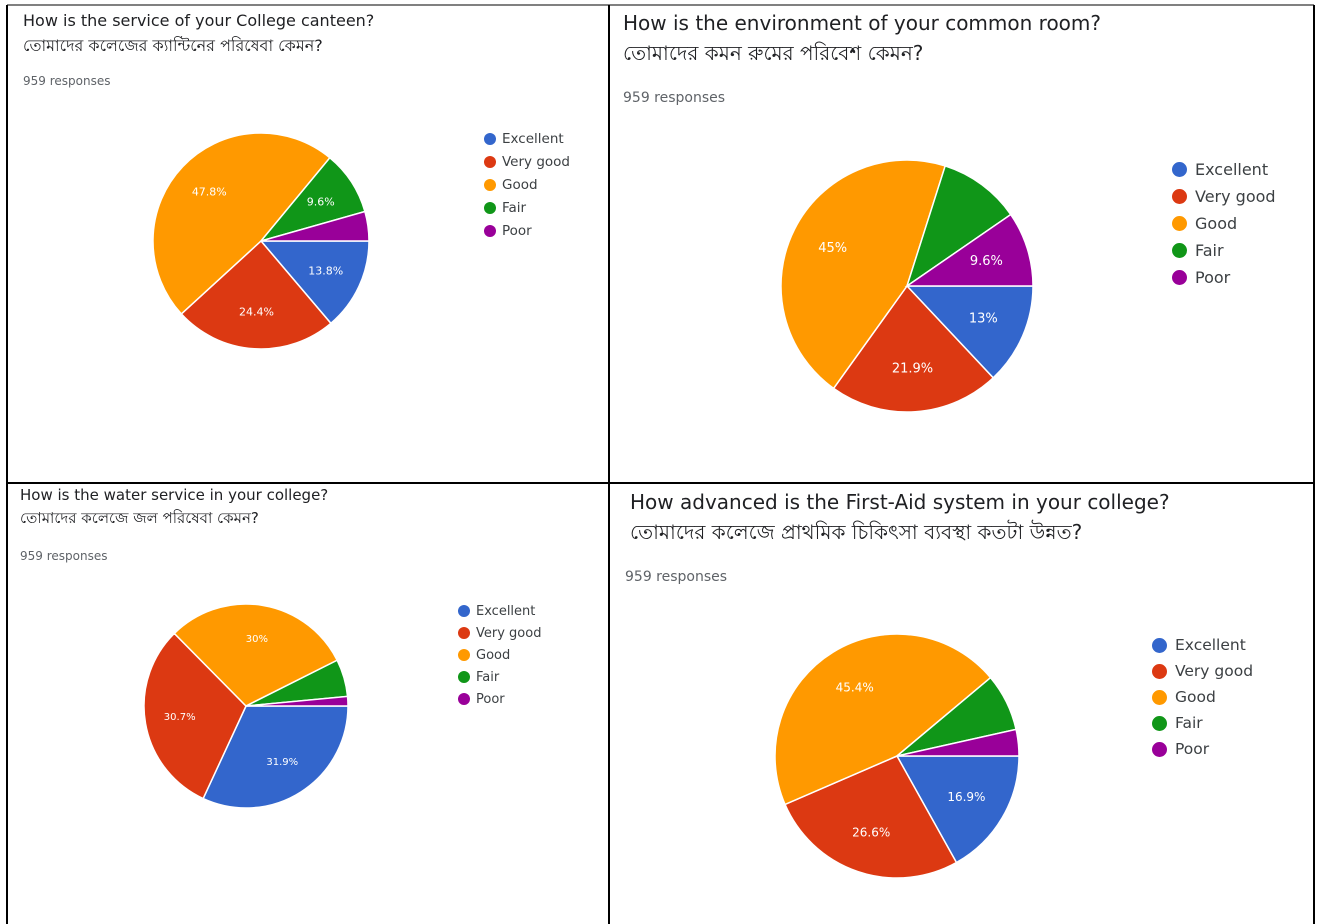 This screenshot has height=924, width=1317. What do you see at coordinates (958, 226) in the screenshot?
I see `pie-slice-fair` at bounding box center [958, 226].